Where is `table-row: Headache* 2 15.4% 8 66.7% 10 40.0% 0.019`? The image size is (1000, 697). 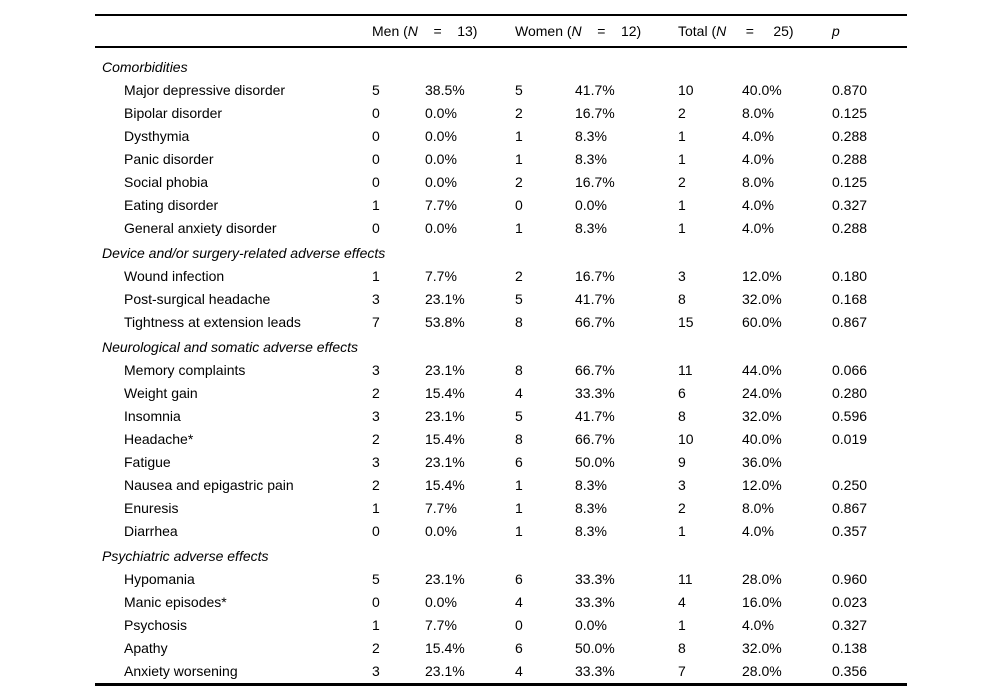
table-row: Headache* 2 15.4% 8 66.7% 10 40.0% 0.019 is located at coordinates (501, 439).